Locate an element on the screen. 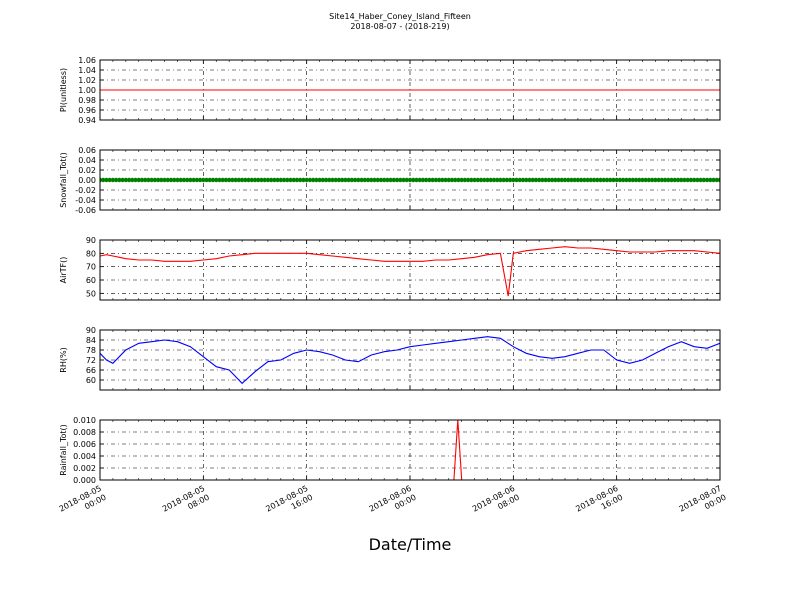 This screenshot has height=600, width=800. x-axis-label: Date/Time is located at coordinates (410, 544).